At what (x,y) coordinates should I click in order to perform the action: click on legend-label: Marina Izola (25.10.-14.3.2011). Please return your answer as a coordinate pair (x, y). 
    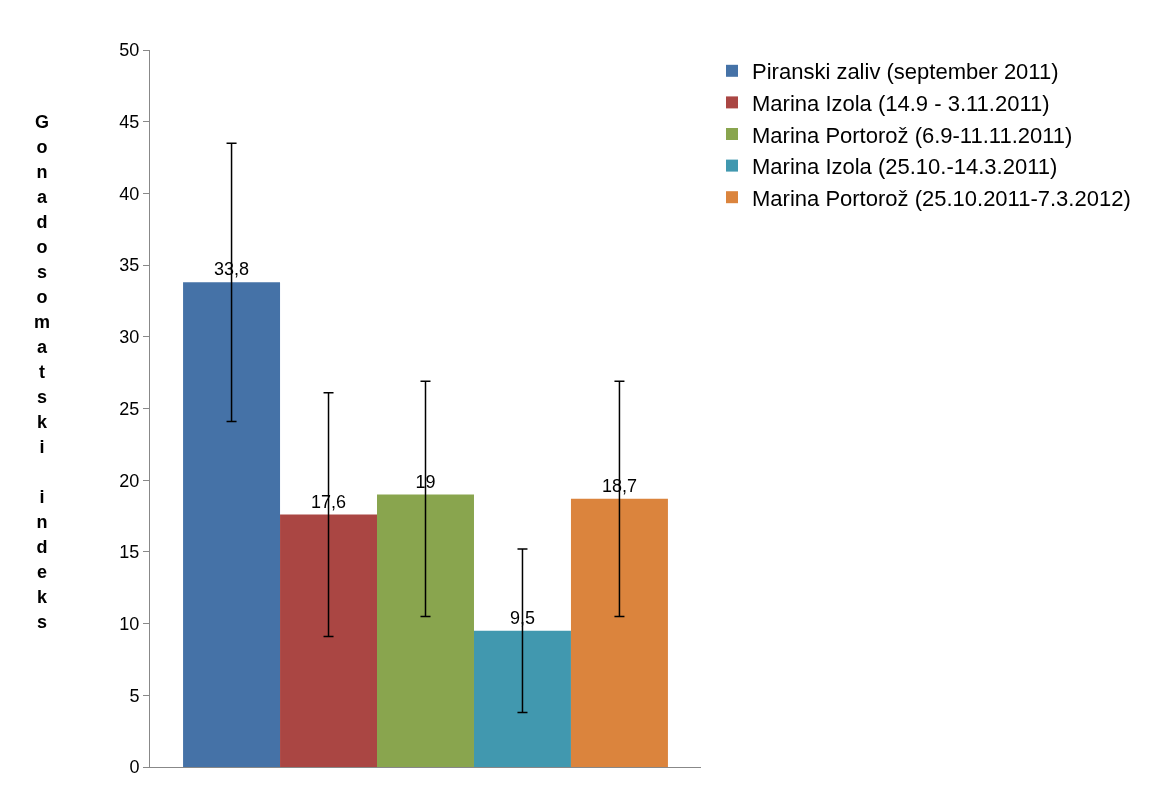
    Looking at the image, I should click on (905, 167).